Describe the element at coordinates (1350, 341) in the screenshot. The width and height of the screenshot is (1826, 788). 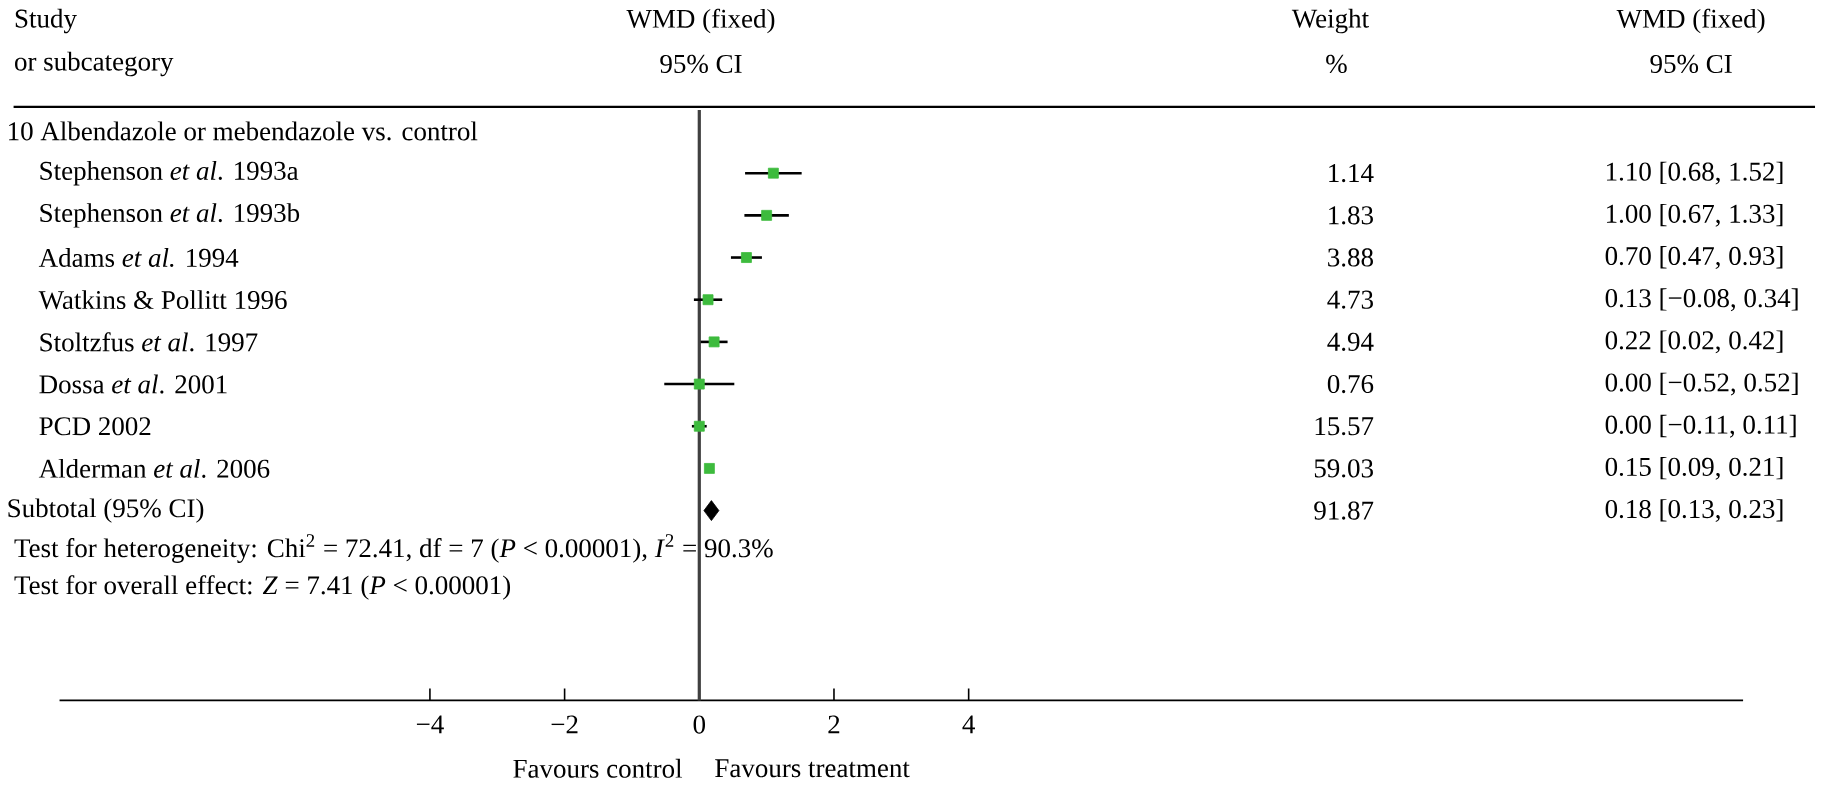
I see `annotation: 4.94` at that location.